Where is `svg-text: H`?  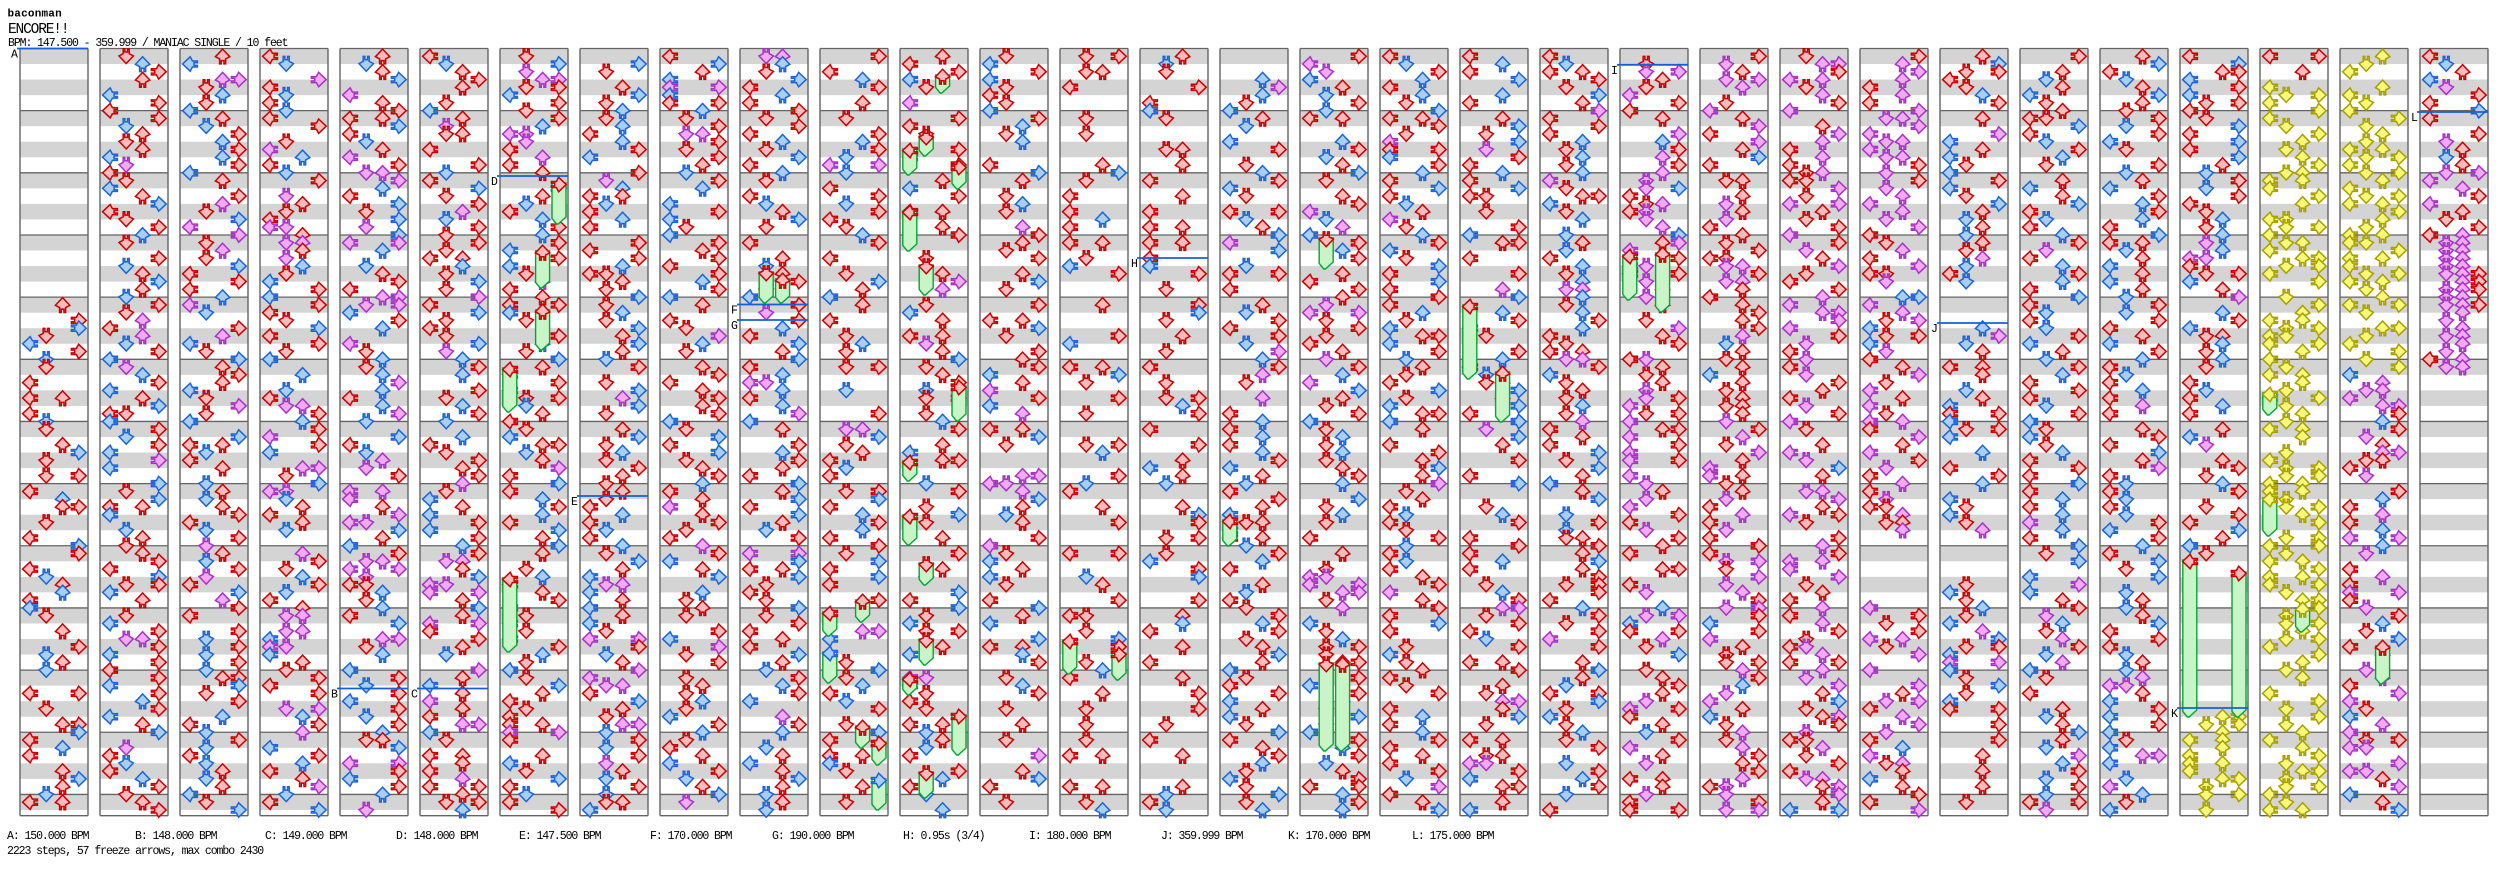 svg-text: H is located at coordinates (1134, 264).